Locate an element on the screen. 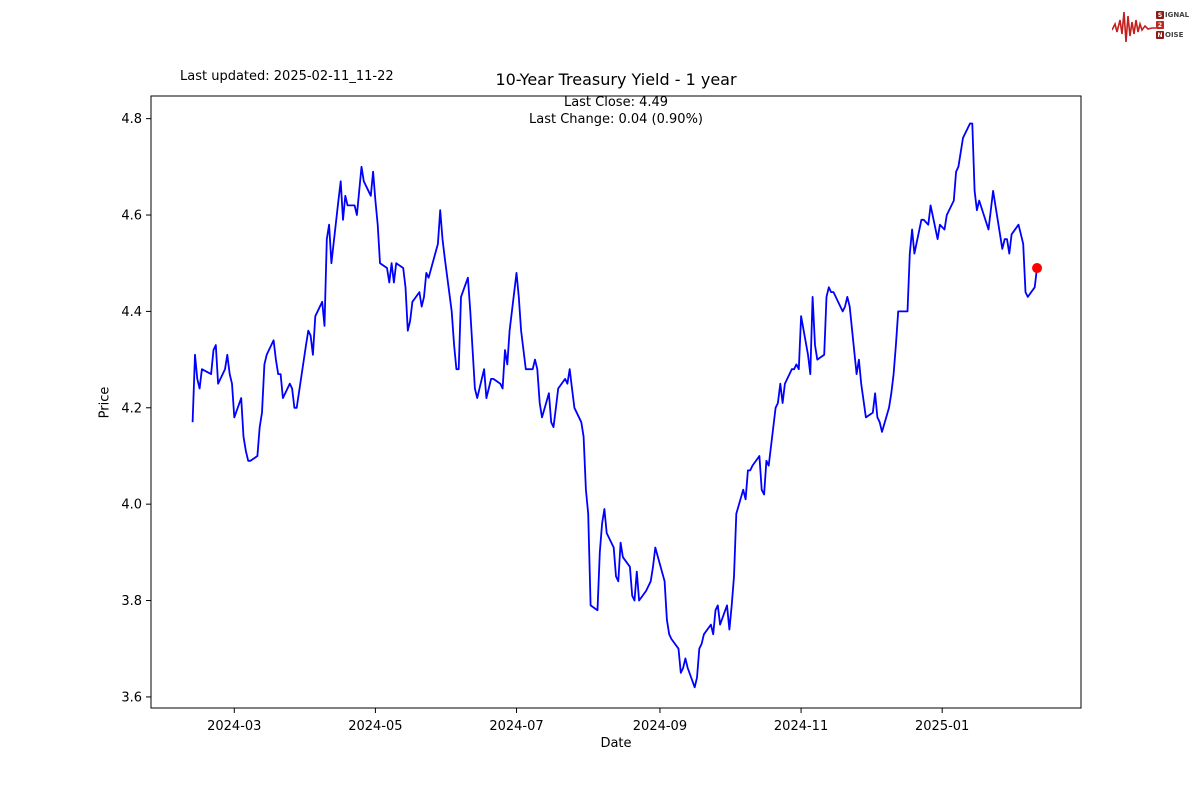 The image size is (1200, 800). y-tick-label: 4.0 is located at coordinates (131, 505).